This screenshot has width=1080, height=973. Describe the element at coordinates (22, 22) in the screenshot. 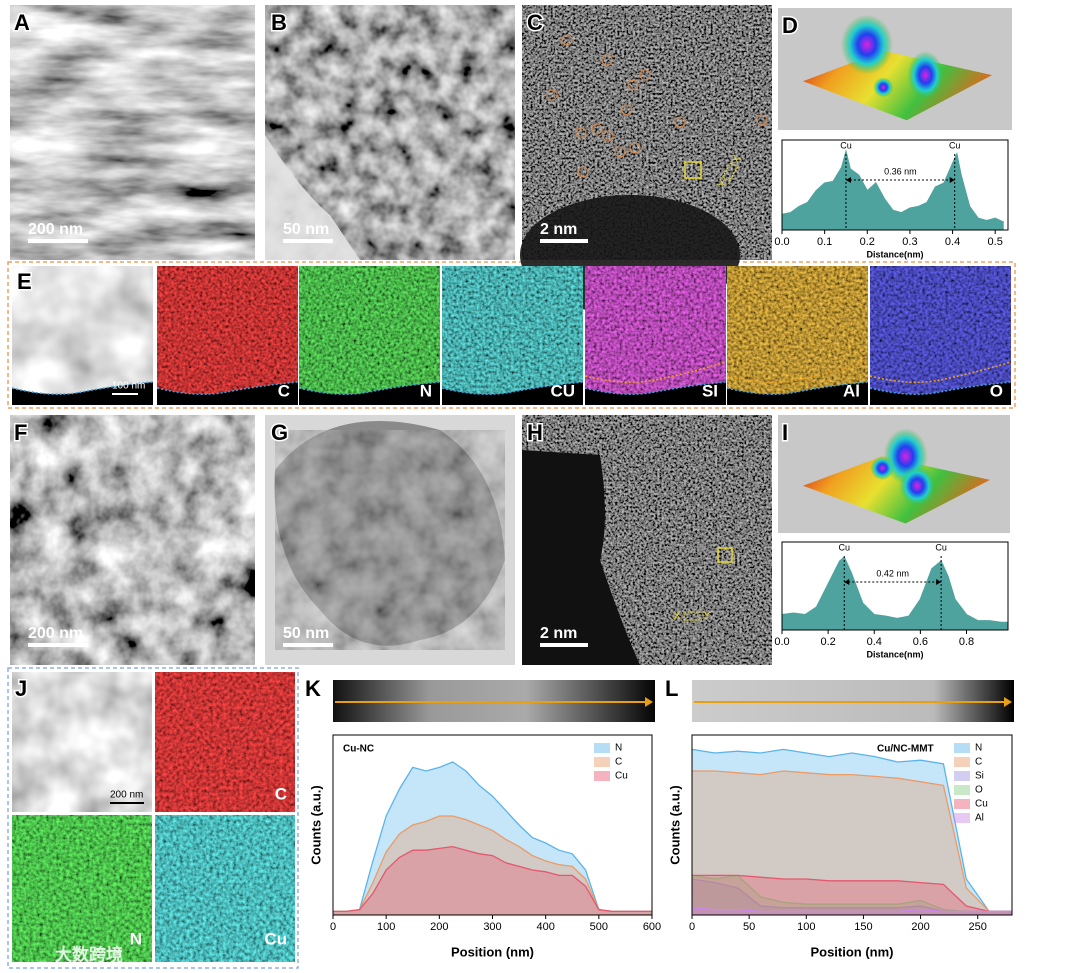

I see `panel-label: A` at that location.